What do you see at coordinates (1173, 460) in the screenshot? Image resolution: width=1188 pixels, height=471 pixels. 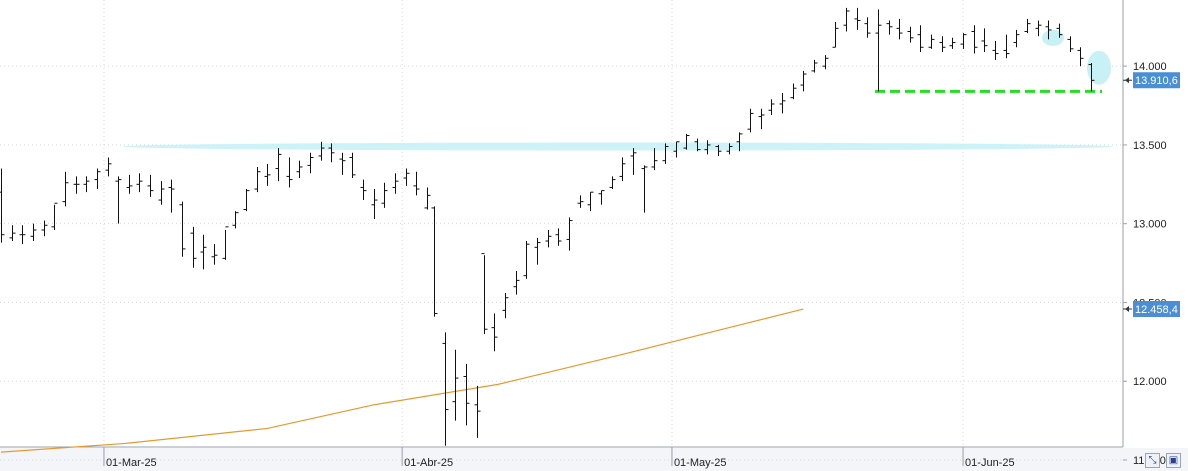 I see `save-icon: ▣` at bounding box center [1173, 460].